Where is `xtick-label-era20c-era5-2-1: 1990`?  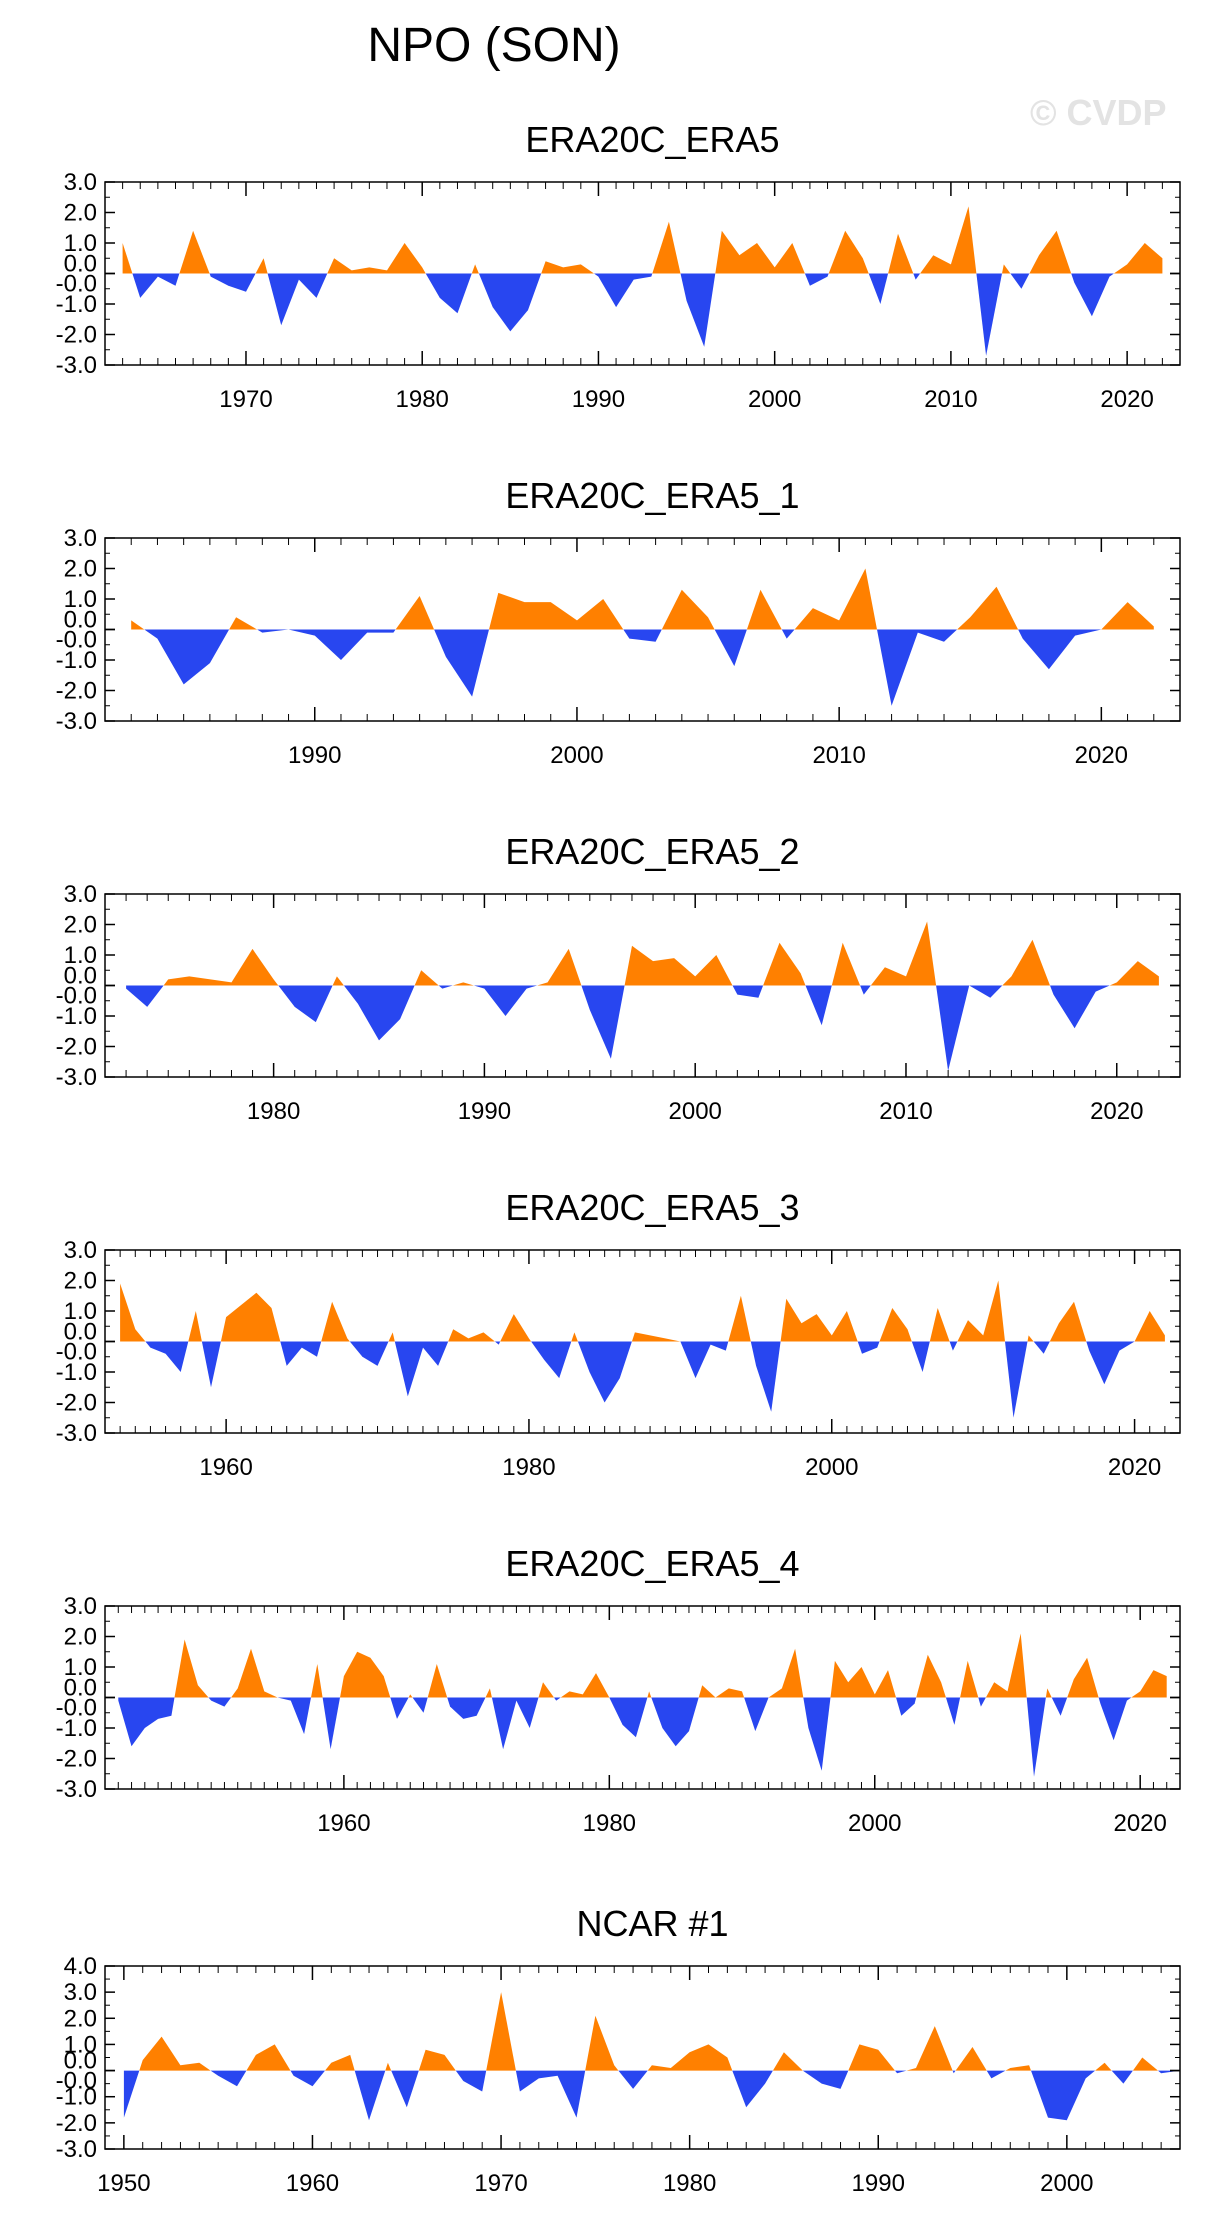
xtick-label-era20c-era5-2-1: 1990 is located at coordinates (484, 1111).